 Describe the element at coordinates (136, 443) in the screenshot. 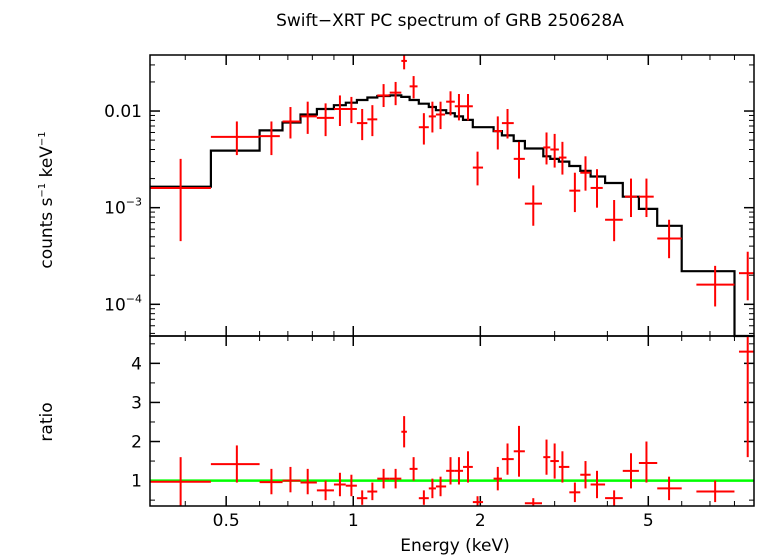

I see `ratio-y-tick-label: 2` at that location.